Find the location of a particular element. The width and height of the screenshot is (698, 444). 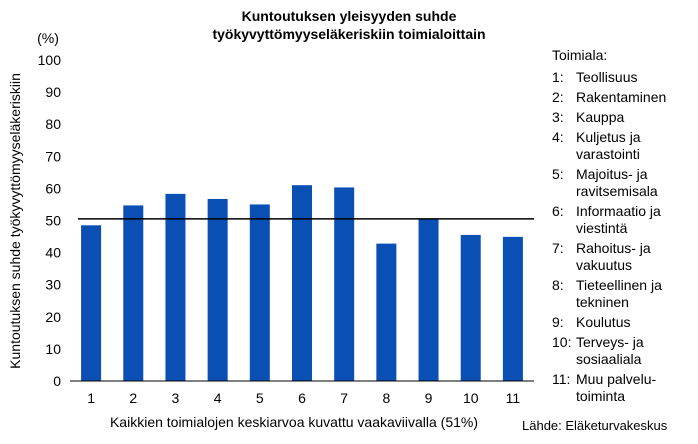

legend-item: 2: Rakentaminen is located at coordinates (625, 97).